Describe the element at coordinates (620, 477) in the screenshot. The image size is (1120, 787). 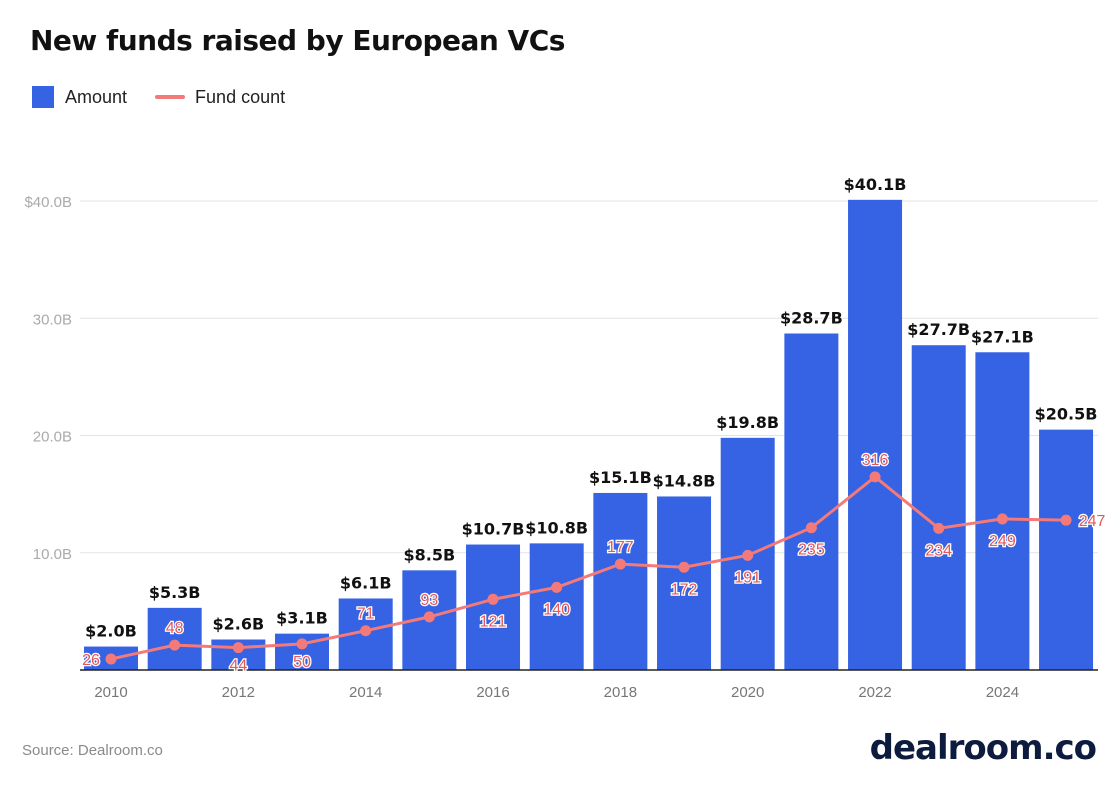
I see `bar-data-label: $15.1B` at that location.